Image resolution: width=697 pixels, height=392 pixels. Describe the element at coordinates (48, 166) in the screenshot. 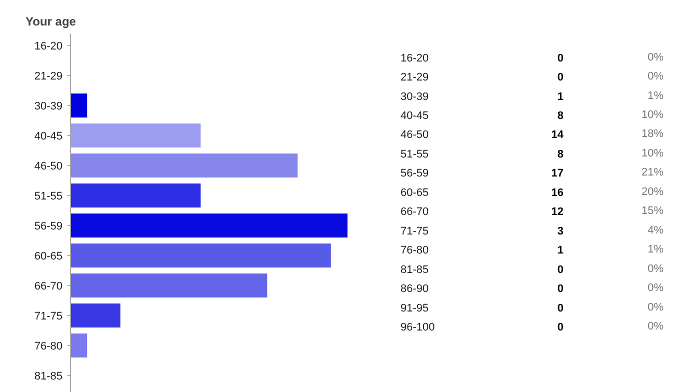

I see `y-tick-label: 46-50` at that location.